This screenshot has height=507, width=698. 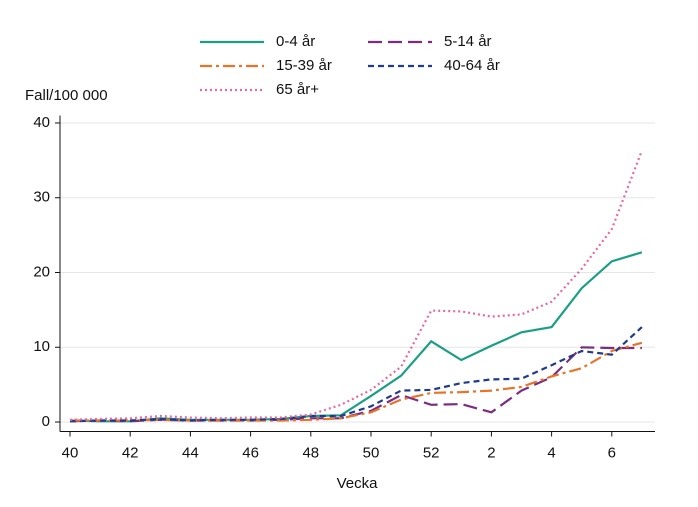 What do you see at coordinates (41, 346) in the screenshot?
I see `y-tick-label: 10` at bounding box center [41, 346].